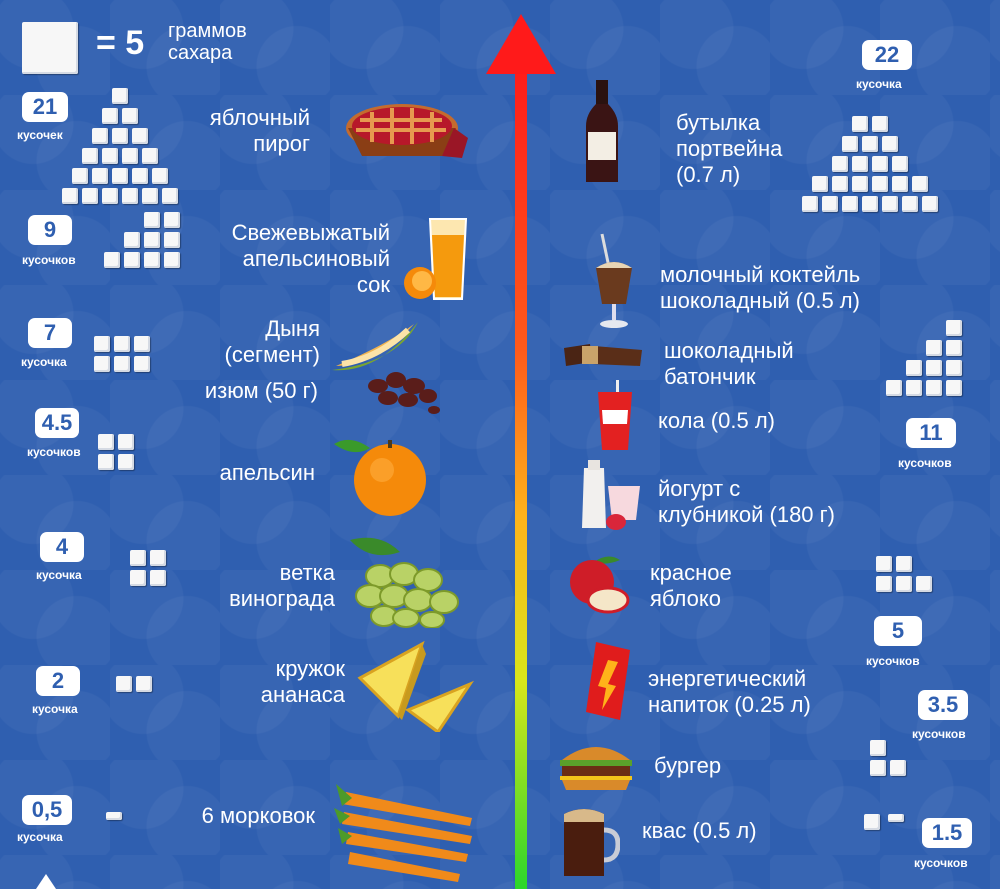  I want to click on label-port-wine: бутылка портвейна (0.7 л), so click(729, 148).